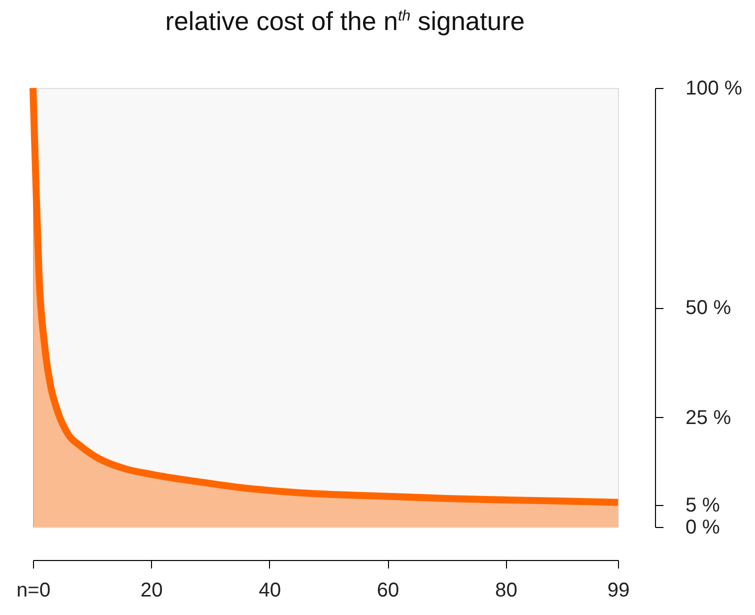 The width and height of the screenshot is (755, 615). Describe the element at coordinates (506, 591) in the screenshot. I see `x-tick-label: 80` at that location.